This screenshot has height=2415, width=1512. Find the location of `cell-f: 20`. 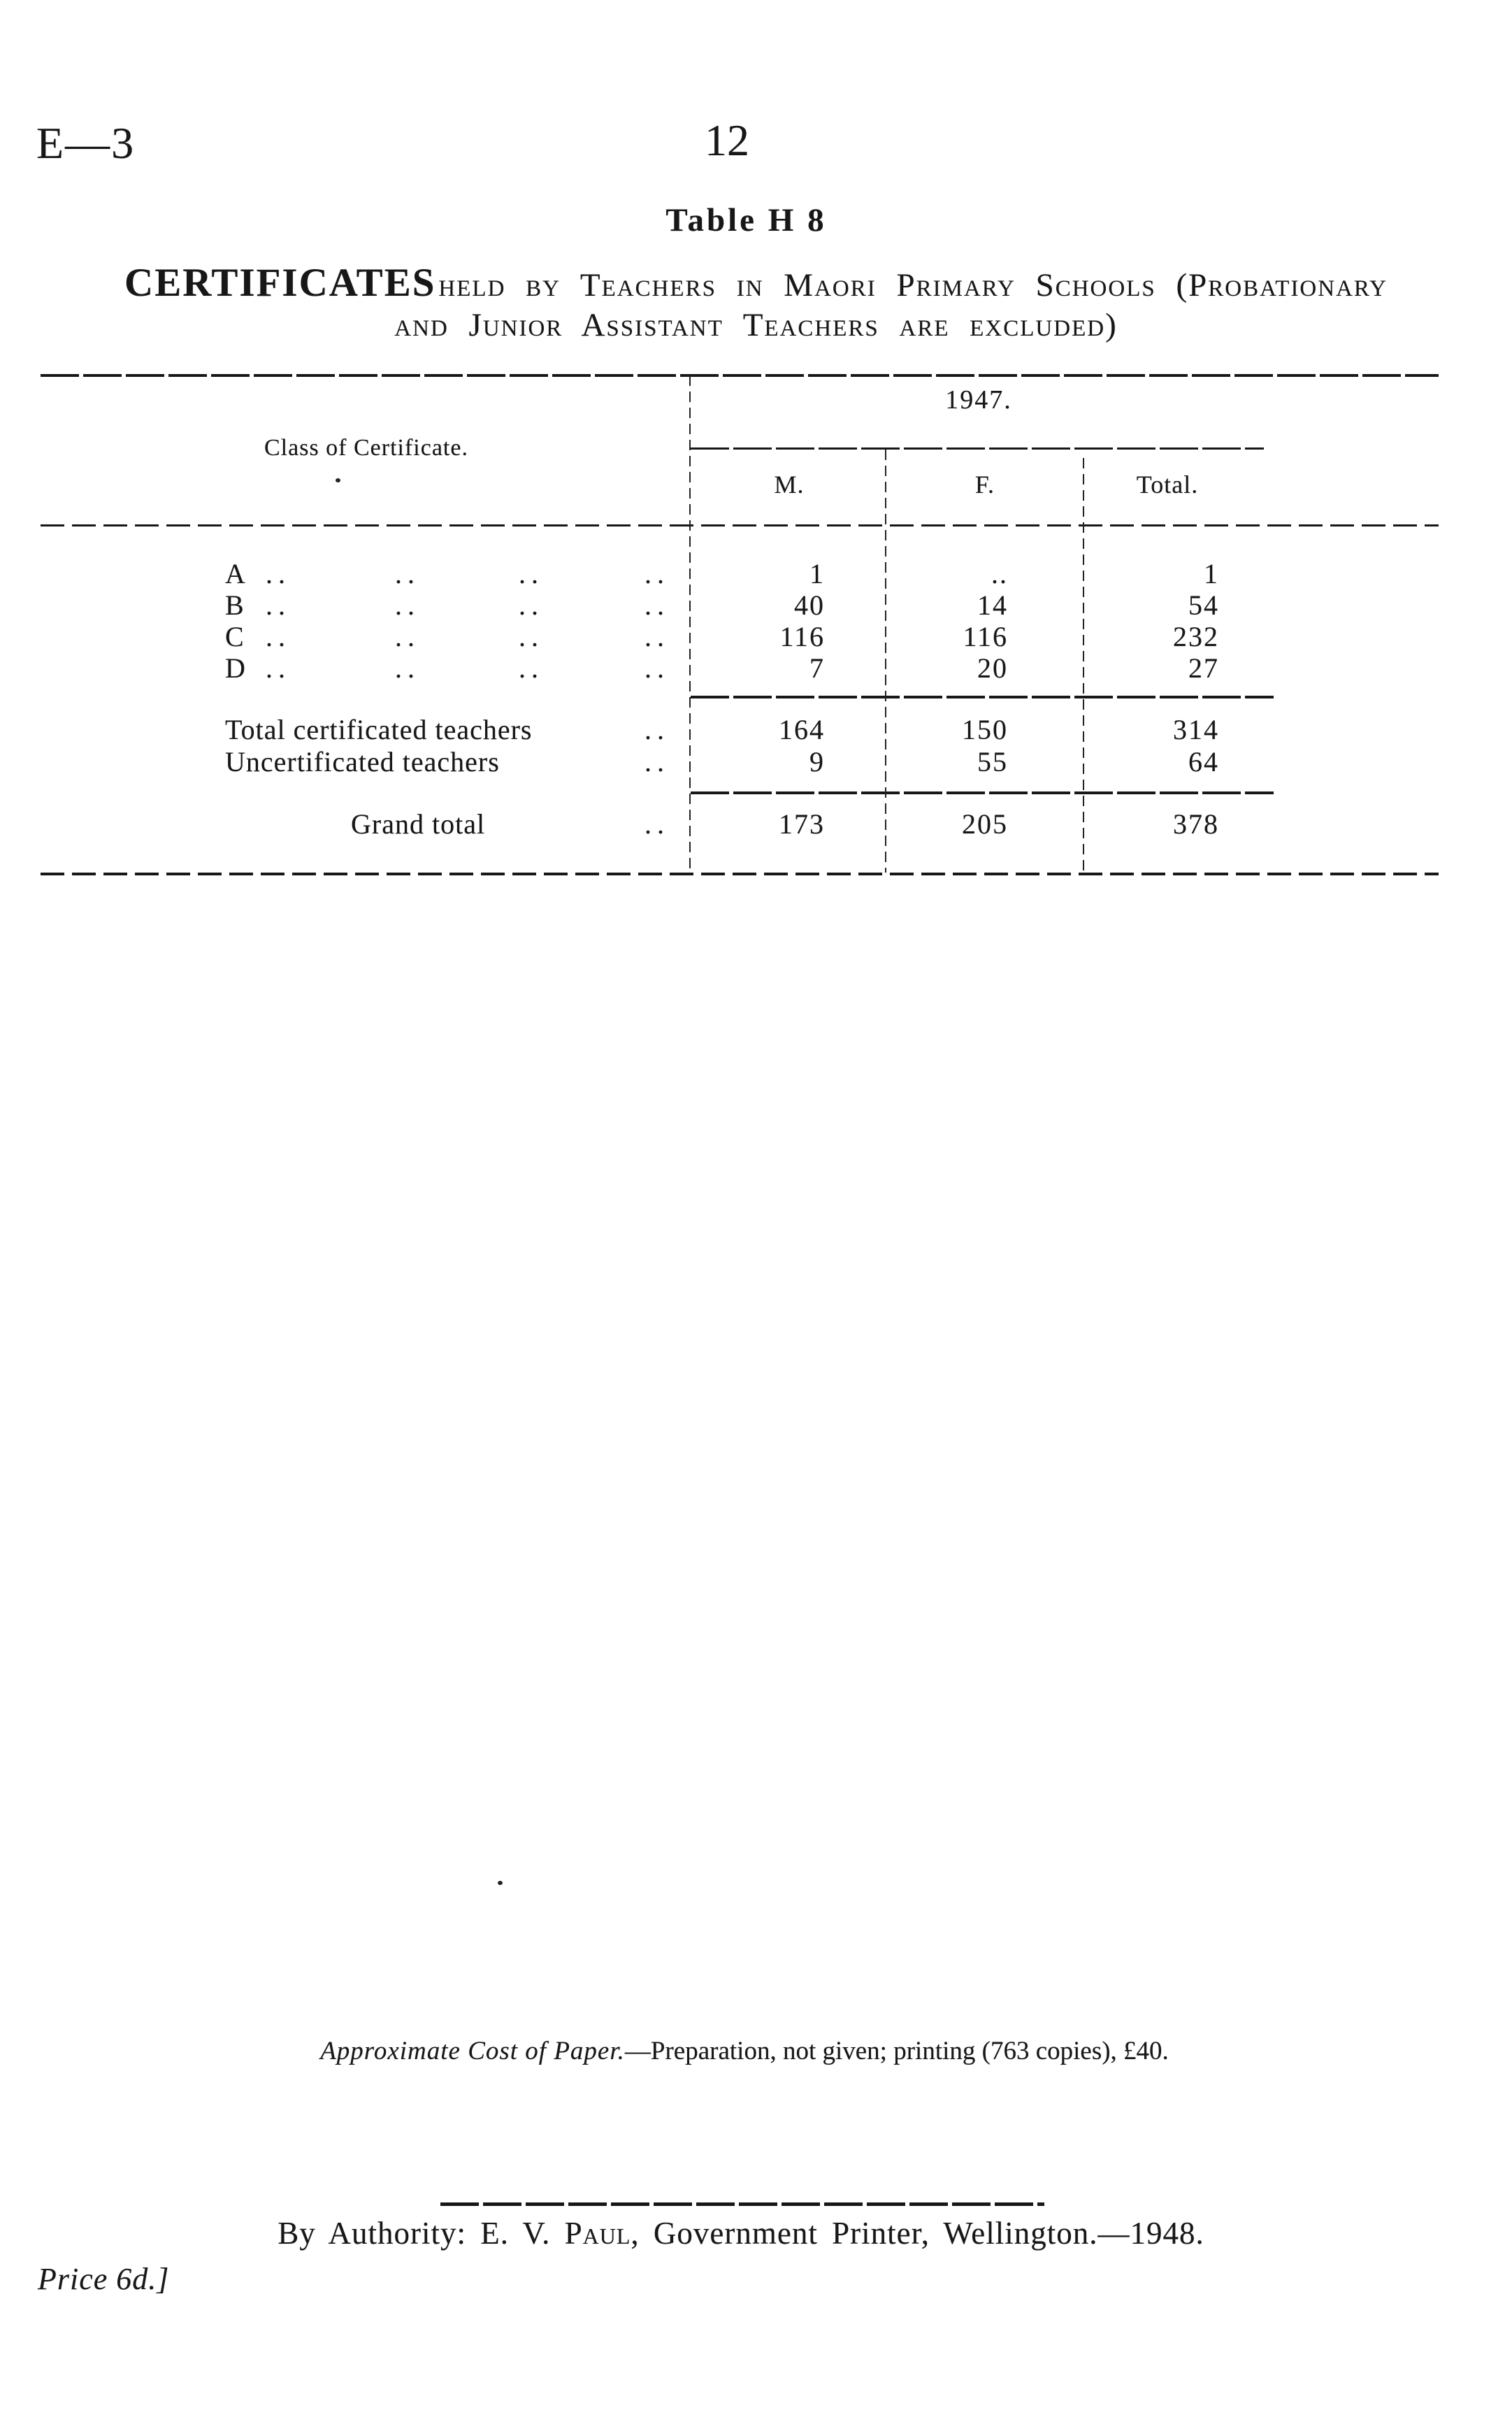

cell-f: 20 is located at coordinates (992, 668).